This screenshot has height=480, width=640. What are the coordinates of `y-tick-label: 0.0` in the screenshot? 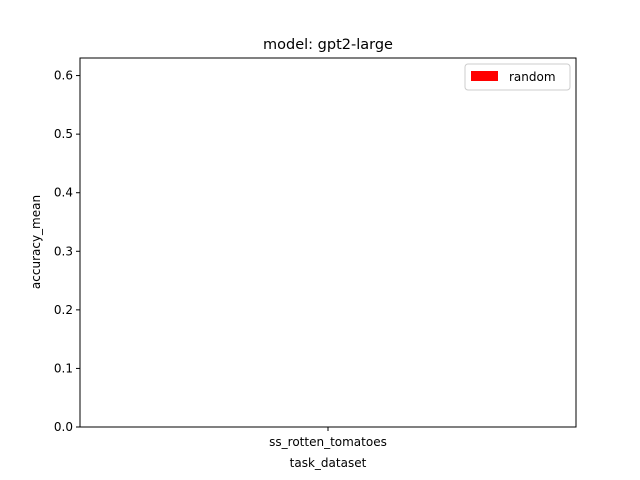 It's located at (63, 427).